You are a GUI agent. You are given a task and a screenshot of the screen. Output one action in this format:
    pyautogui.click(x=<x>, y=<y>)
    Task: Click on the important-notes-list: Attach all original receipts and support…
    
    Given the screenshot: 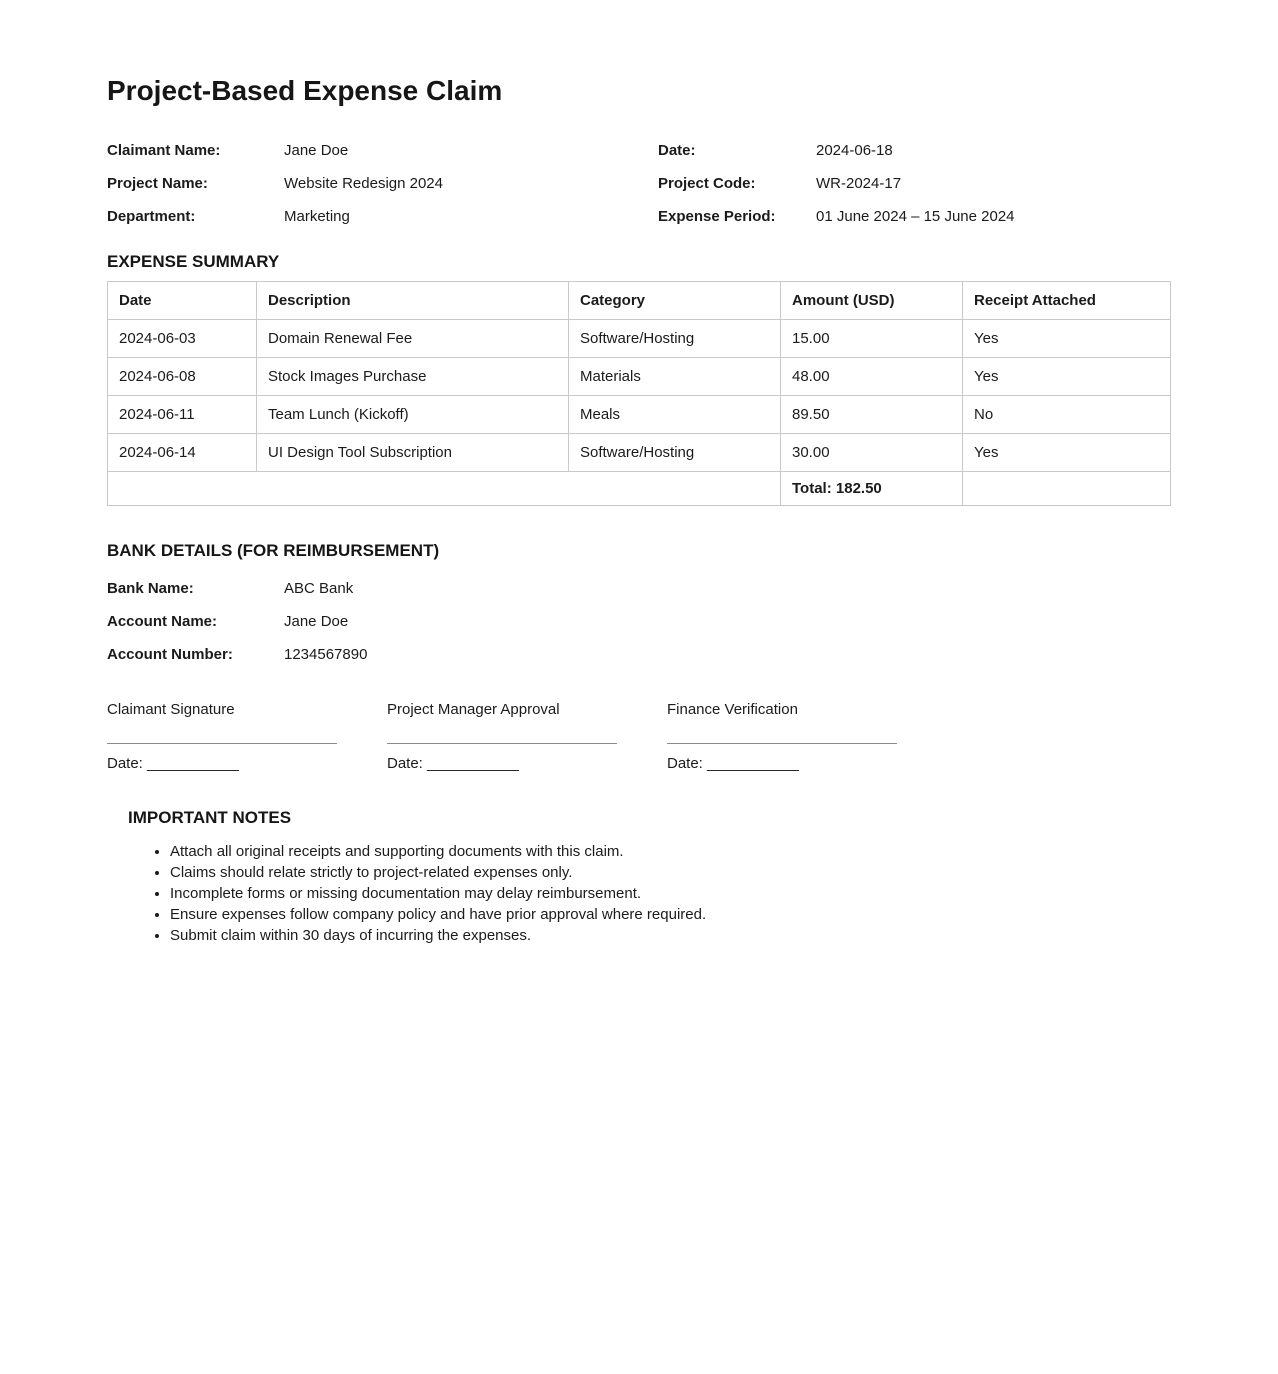 What is the action you would take?
    pyautogui.click(x=638, y=893)
    